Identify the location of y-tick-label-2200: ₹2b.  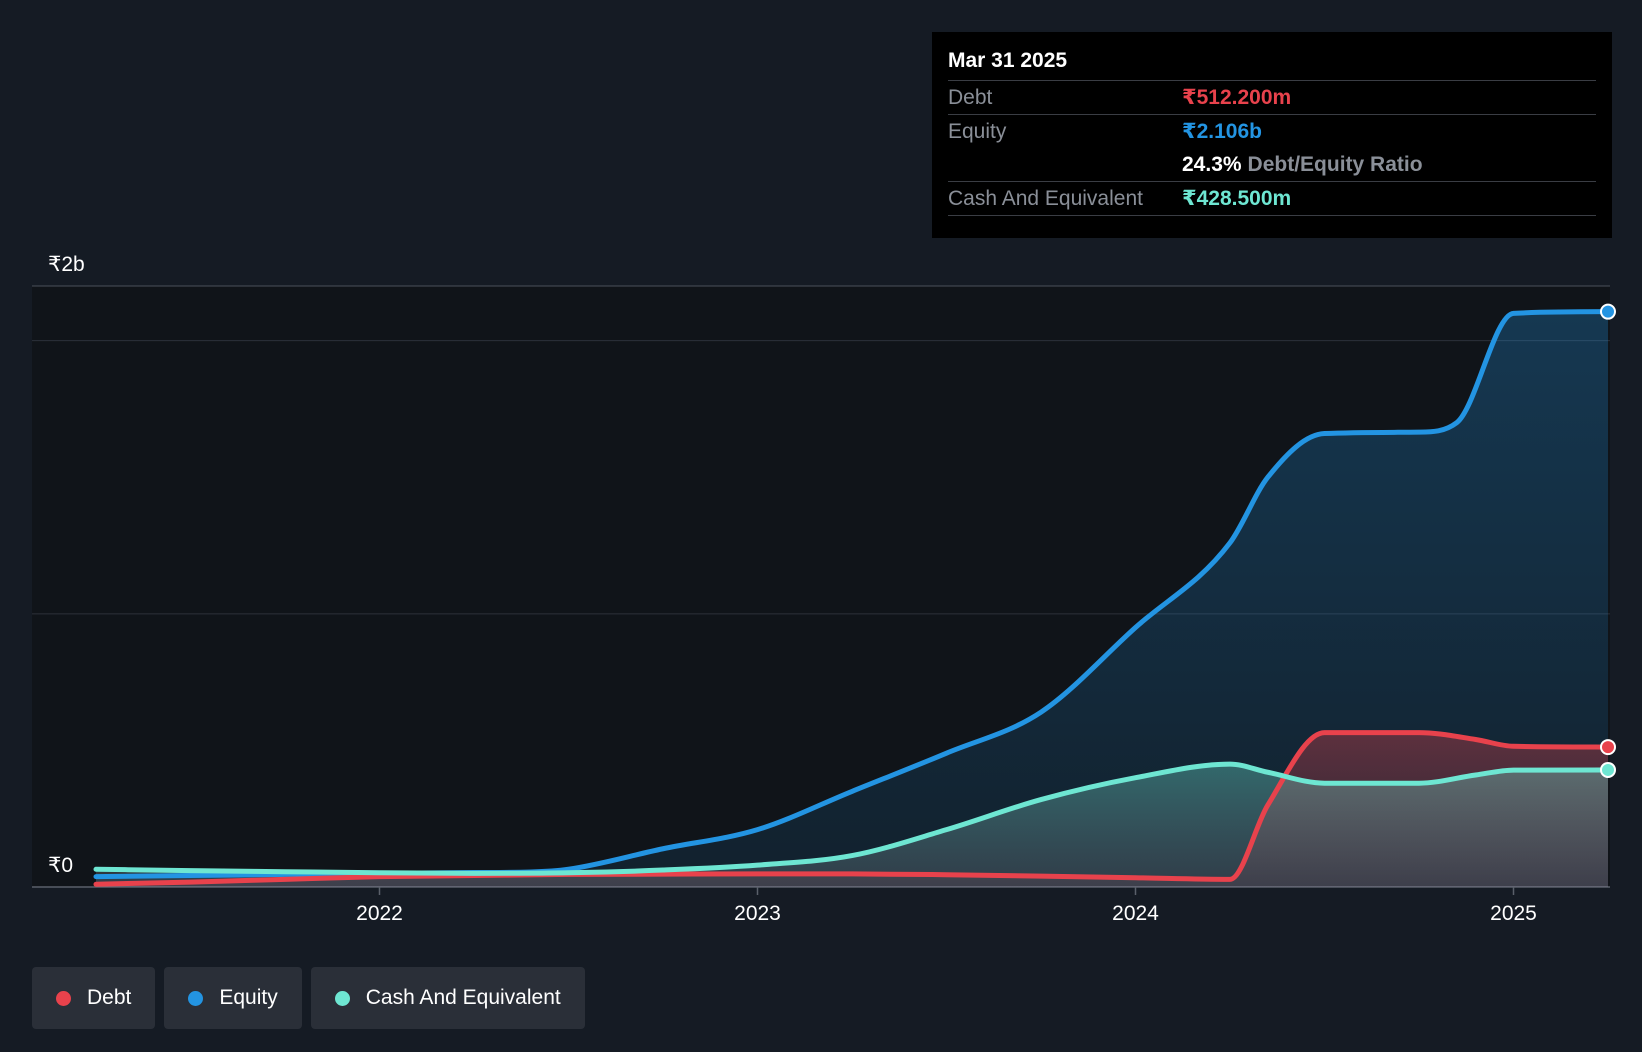
(66, 264).